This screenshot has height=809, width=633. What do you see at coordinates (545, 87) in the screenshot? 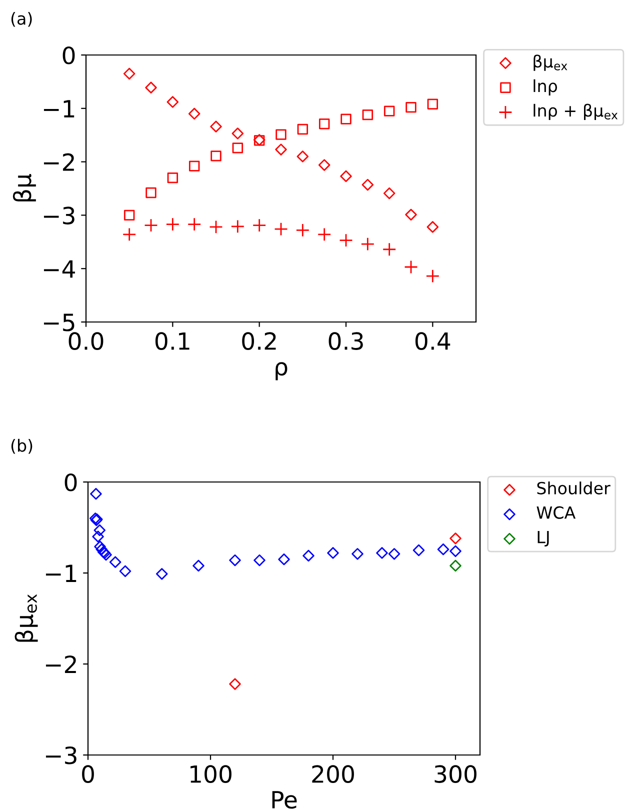
I see `legend-label: lnρ` at bounding box center [545, 87].